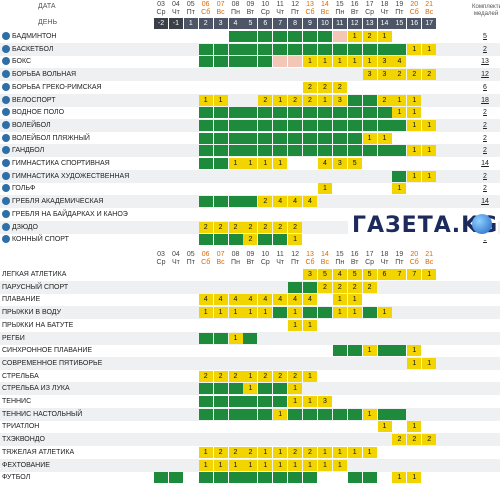 Image resolution: width=500 pixels, height=500 pixels. What do you see at coordinates (191, 259) in the screenshot?
I see `date2-05: 05 Пт` at bounding box center [191, 259].